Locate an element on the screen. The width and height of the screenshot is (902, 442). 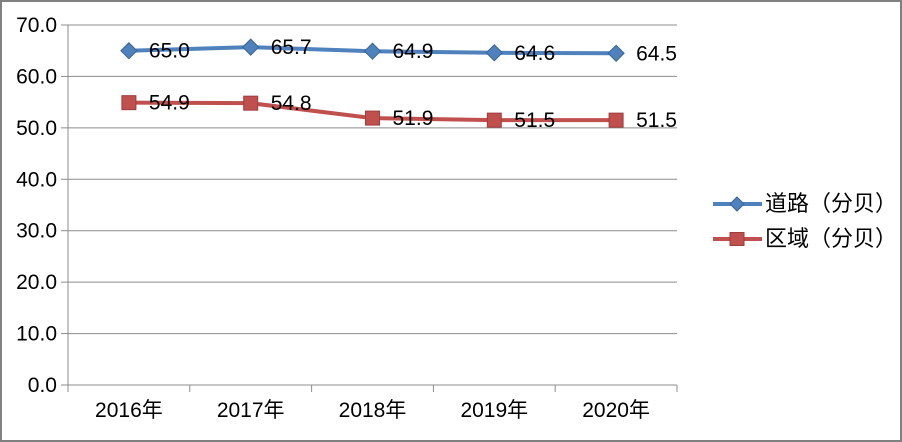
y-tick-label: 50.0 is located at coordinates (36, 128).